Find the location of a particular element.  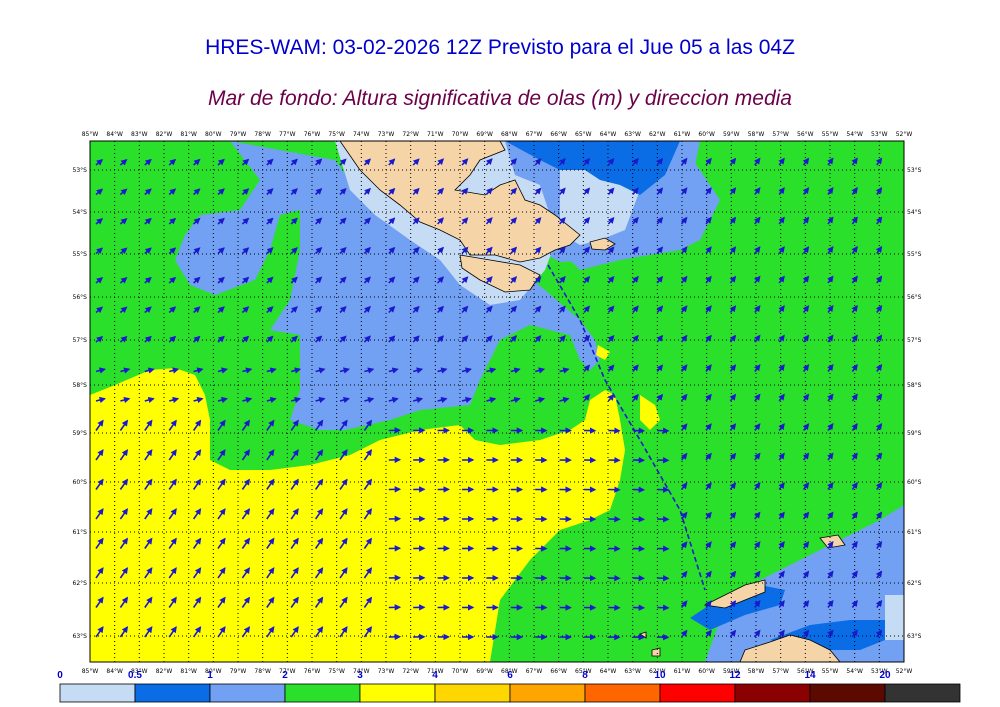

lon-label: 69°W is located at coordinates (484, 134).